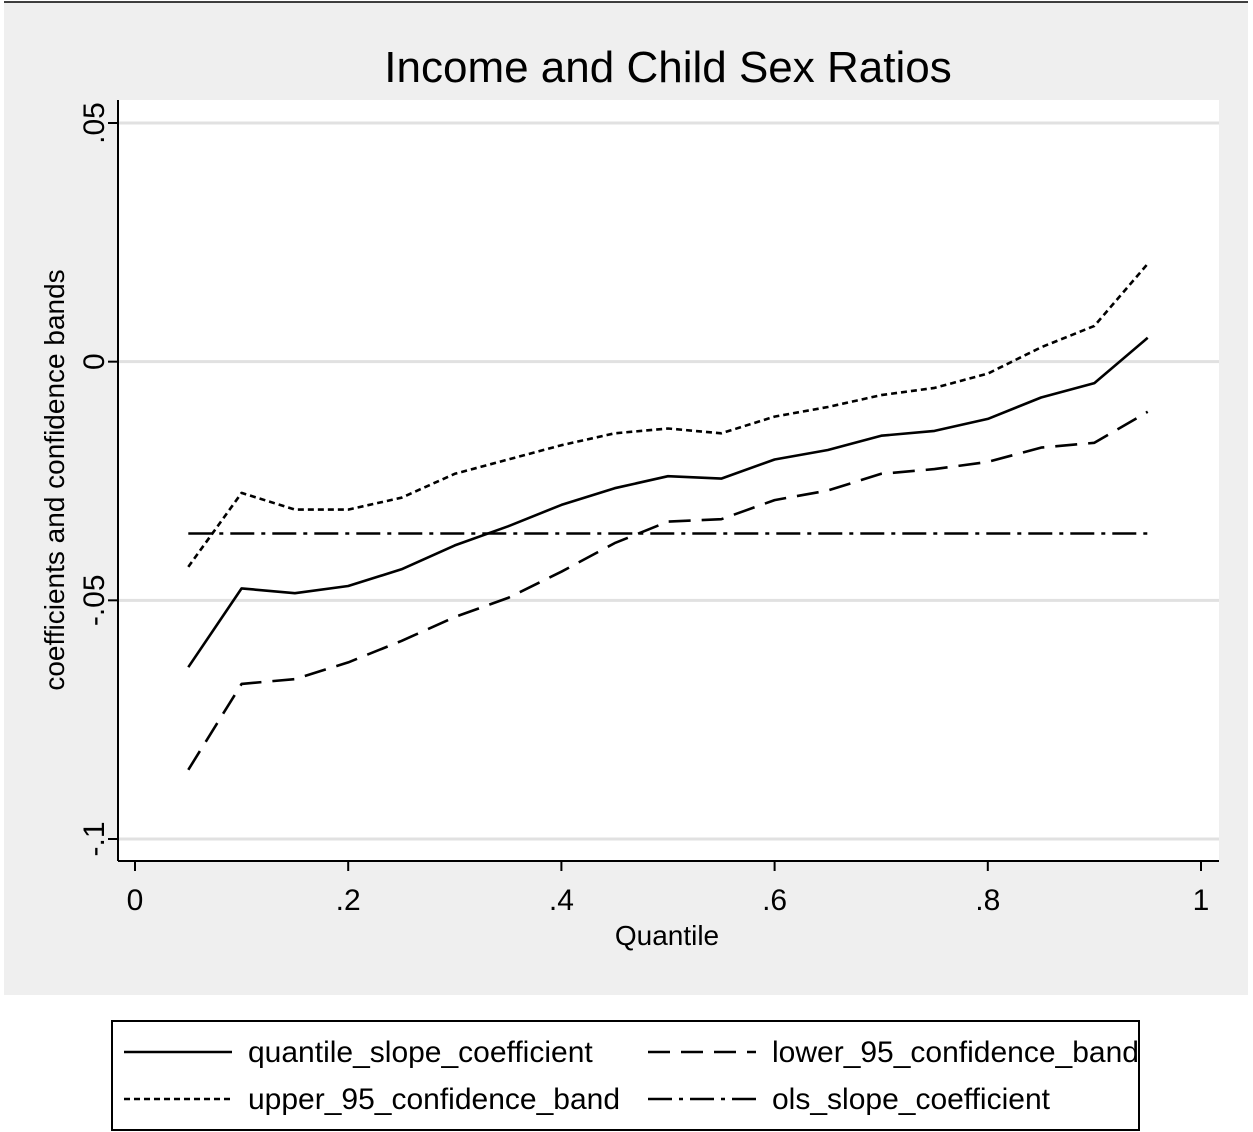  I want to click on y-tick-label: 0, so click(94, 361).